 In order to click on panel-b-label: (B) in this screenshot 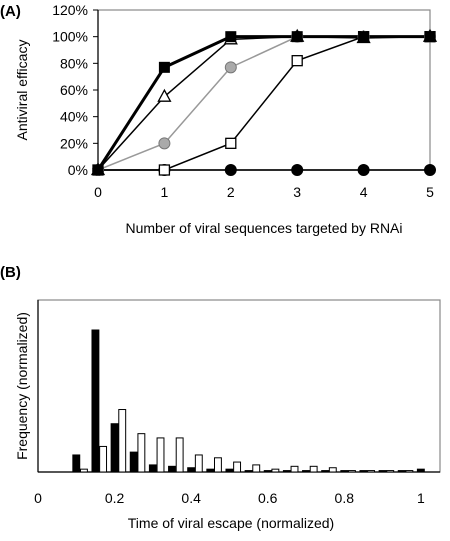, I will do `click(10, 272)`.